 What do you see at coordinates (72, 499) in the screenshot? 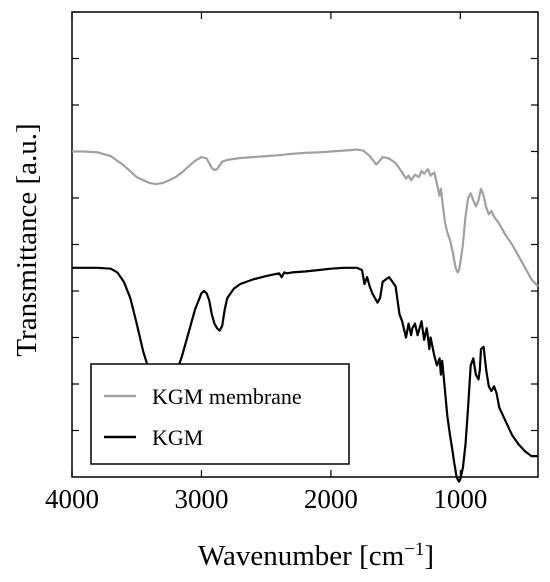
I see `x-tick-label-4000: 4000` at bounding box center [72, 499].